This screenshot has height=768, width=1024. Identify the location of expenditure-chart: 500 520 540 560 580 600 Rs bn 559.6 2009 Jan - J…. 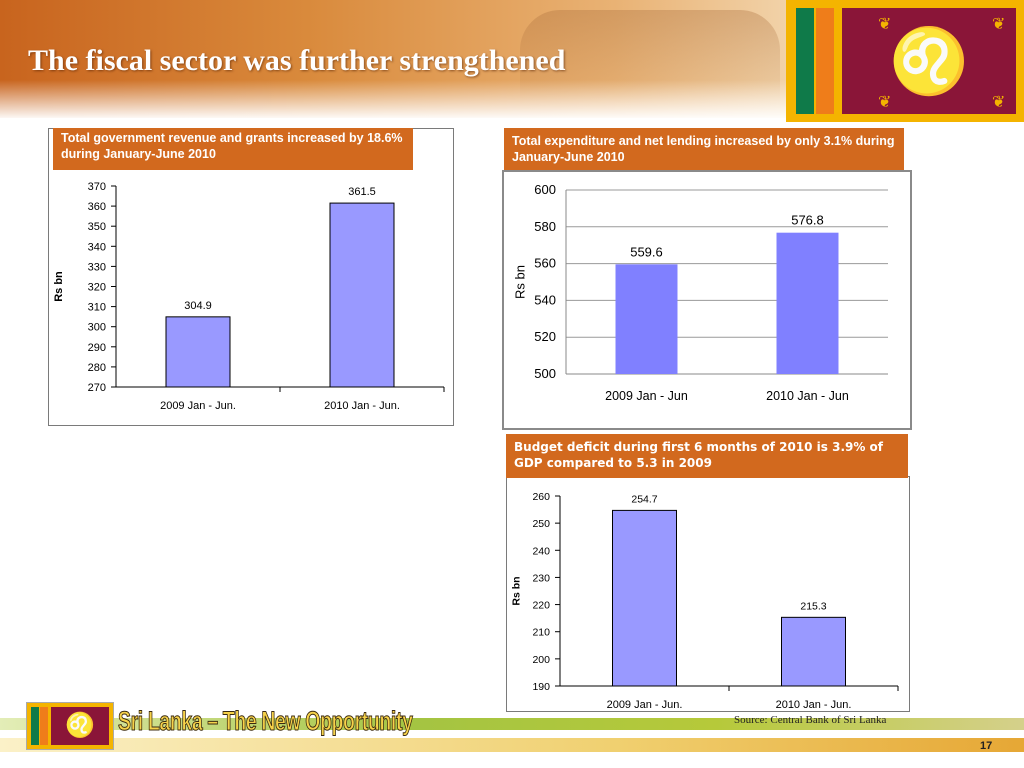
(700, 292).